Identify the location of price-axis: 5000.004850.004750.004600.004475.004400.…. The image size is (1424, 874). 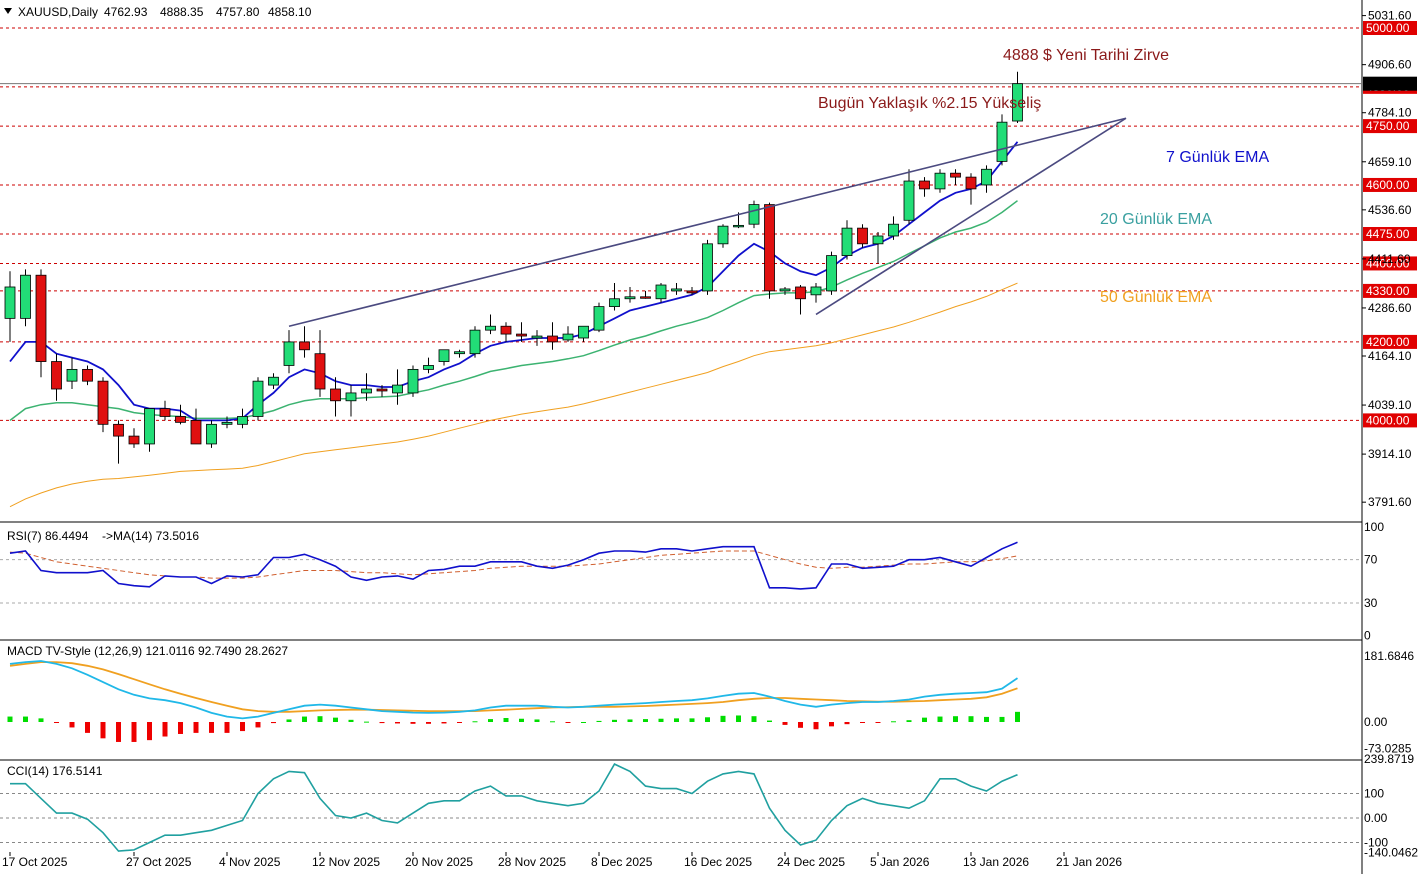
(1389, 259).